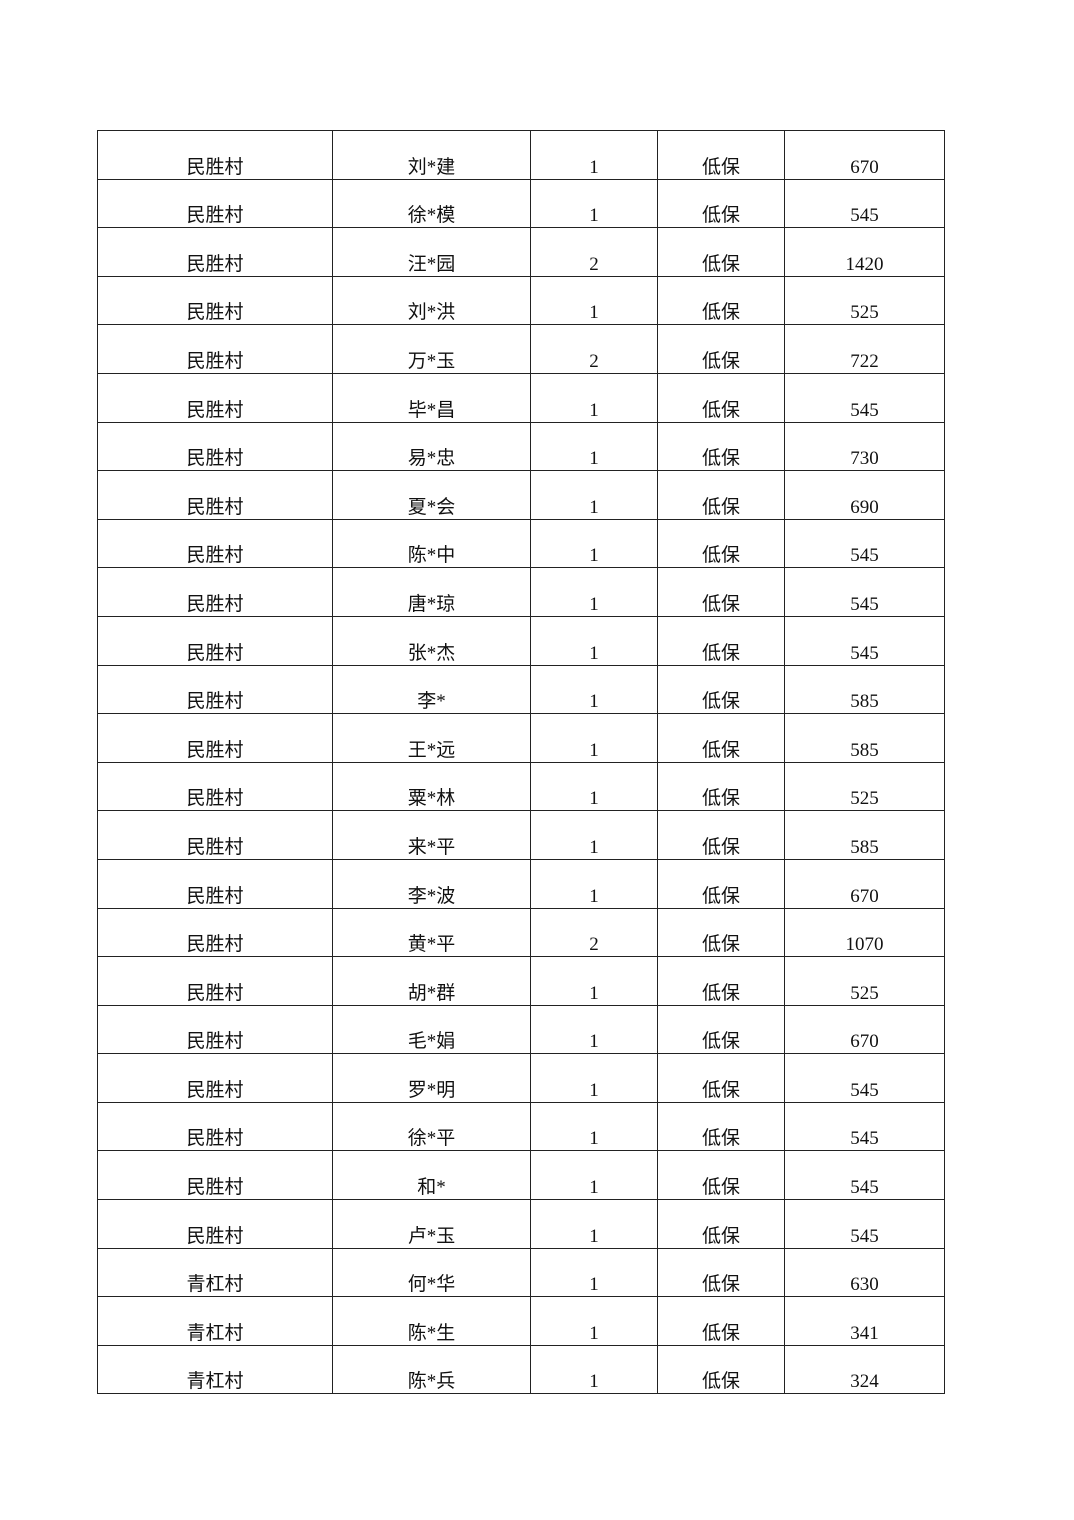 The width and height of the screenshot is (1074, 1520). I want to click on name-cell: 刘*洪, so click(431, 300).